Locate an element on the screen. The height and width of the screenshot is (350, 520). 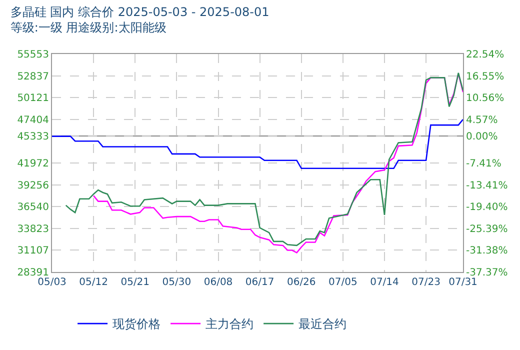
legend-label: 主力合约 is located at coordinates (230, 324).